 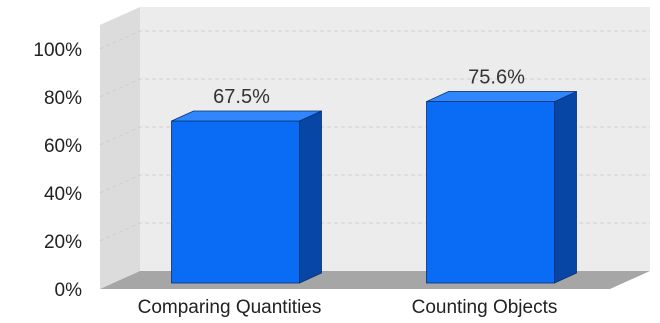 I want to click on category-label: Comparing Quantities, so click(x=230, y=307).